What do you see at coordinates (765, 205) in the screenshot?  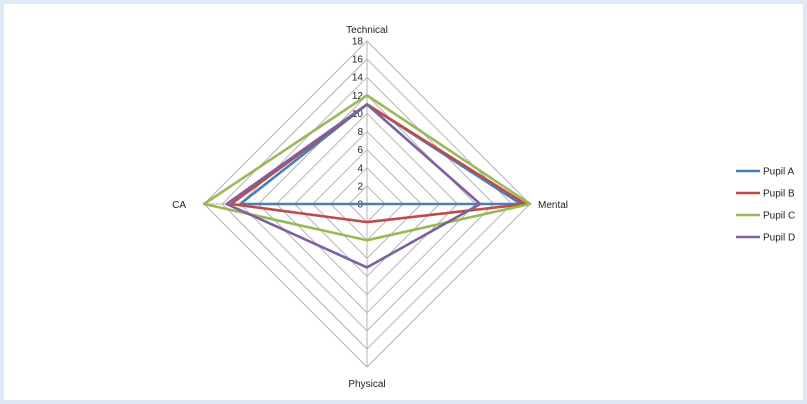 I see `legend: Pupil A Pupil B Pupil C Pupil D` at bounding box center [765, 205].